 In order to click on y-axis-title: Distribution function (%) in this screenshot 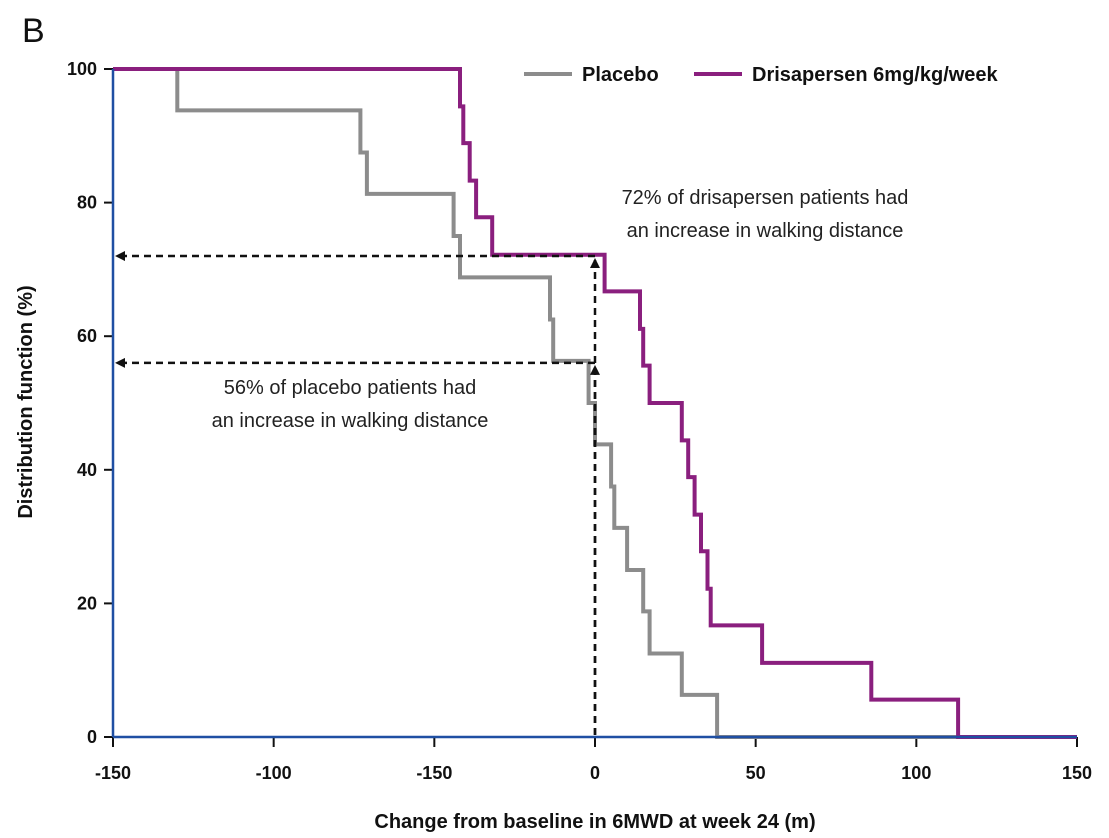, I will do `click(26, 401)`.